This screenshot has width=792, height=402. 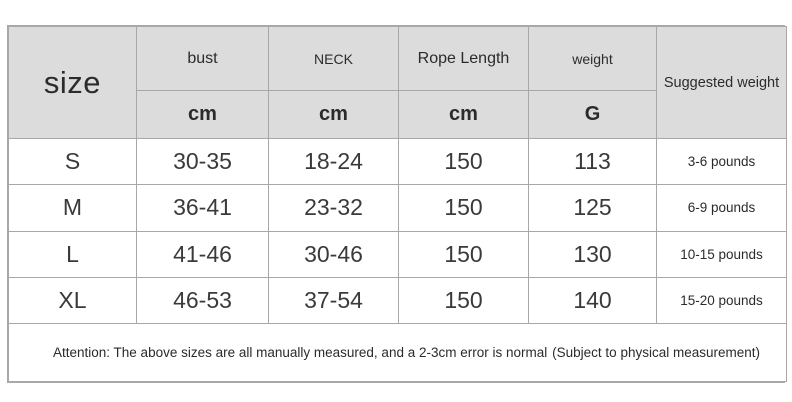 I want to click on table-row: XL 46-53 37-54 150 140 15-20 pounds, so click(x=397, y=300).